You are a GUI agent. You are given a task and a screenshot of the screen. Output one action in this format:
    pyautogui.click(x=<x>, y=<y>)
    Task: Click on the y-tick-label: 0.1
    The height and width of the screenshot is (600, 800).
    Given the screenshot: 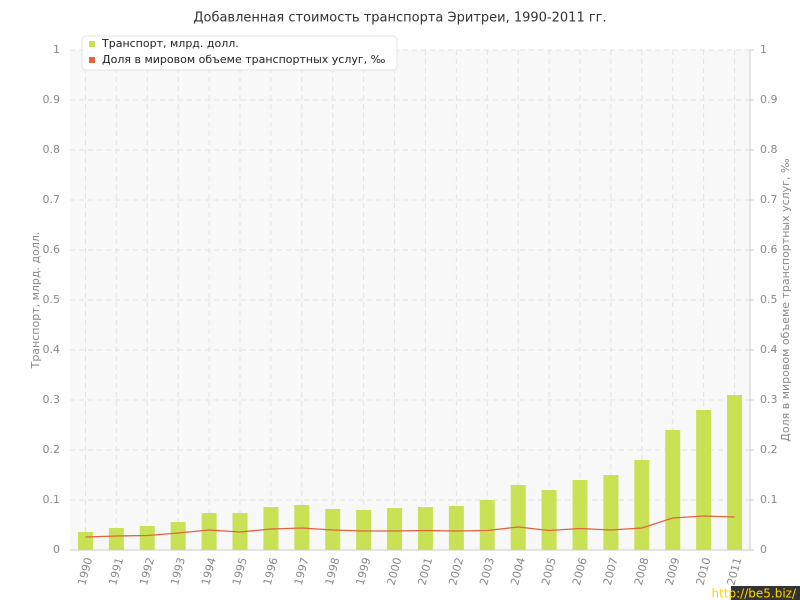 What is the action you would take?
    pyautogui.click(x=52, y=499)
    